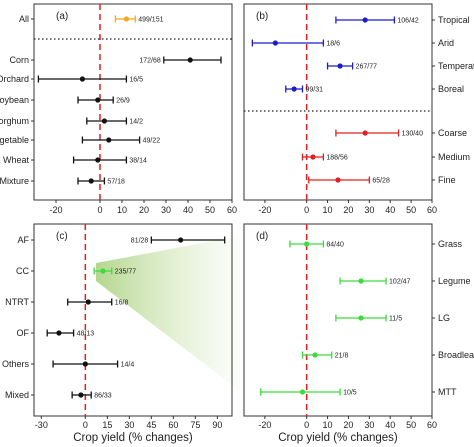 The width and height of the screenshot is (474, 447). I want to click on sample-size-label-others: 14/4, so click(128, 365).